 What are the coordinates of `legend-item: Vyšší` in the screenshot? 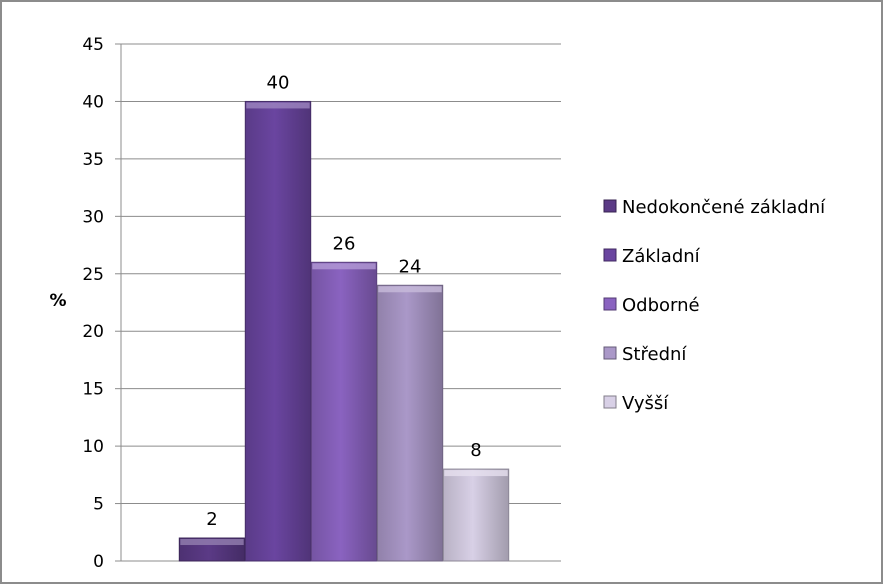 It's located at (636, 403).